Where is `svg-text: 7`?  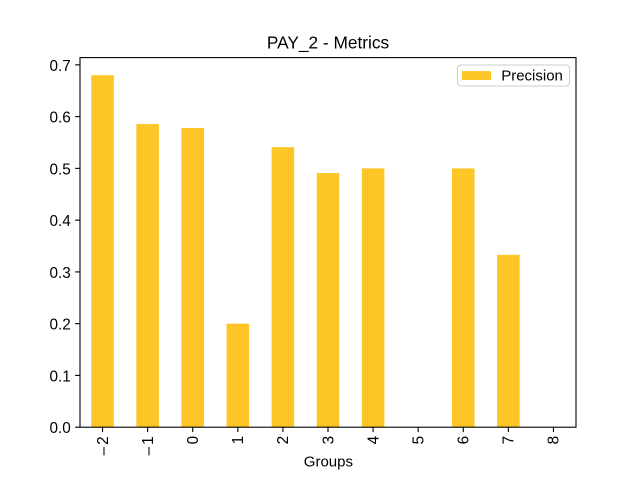
svg-text: 7 is located at coordinates (509, 440).